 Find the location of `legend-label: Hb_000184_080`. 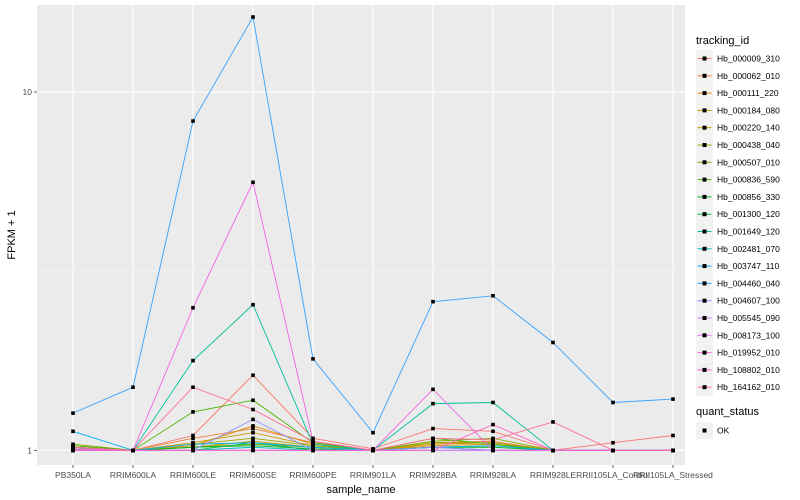

legend-label: Hb_000184_080 is located at coordinates (748, 110).